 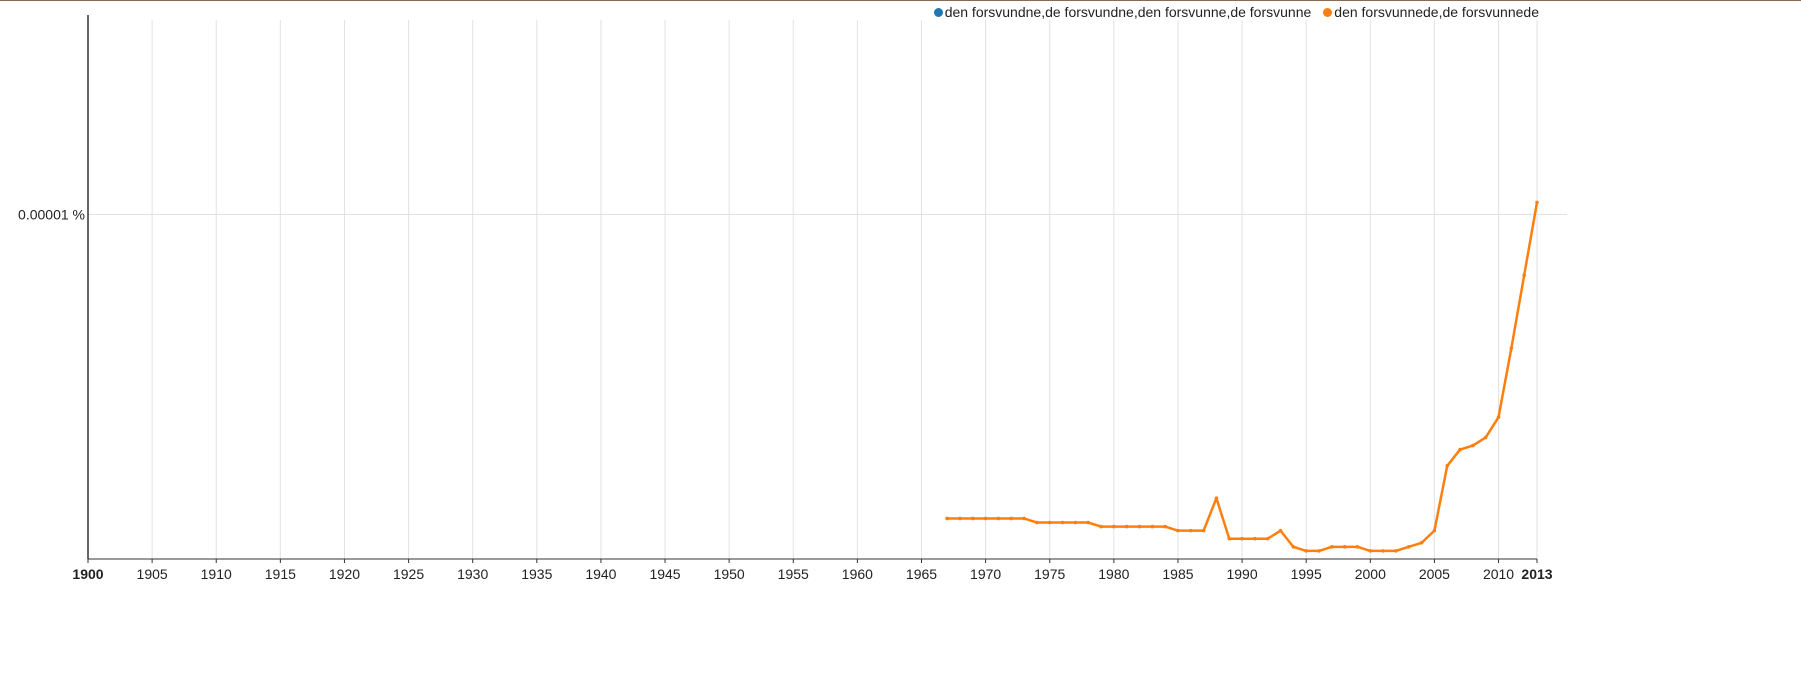 What do you see at coordinates (152, 574) in the screenshot?
I see `x-tick-label: 1905` at bounding box center [152, 574].